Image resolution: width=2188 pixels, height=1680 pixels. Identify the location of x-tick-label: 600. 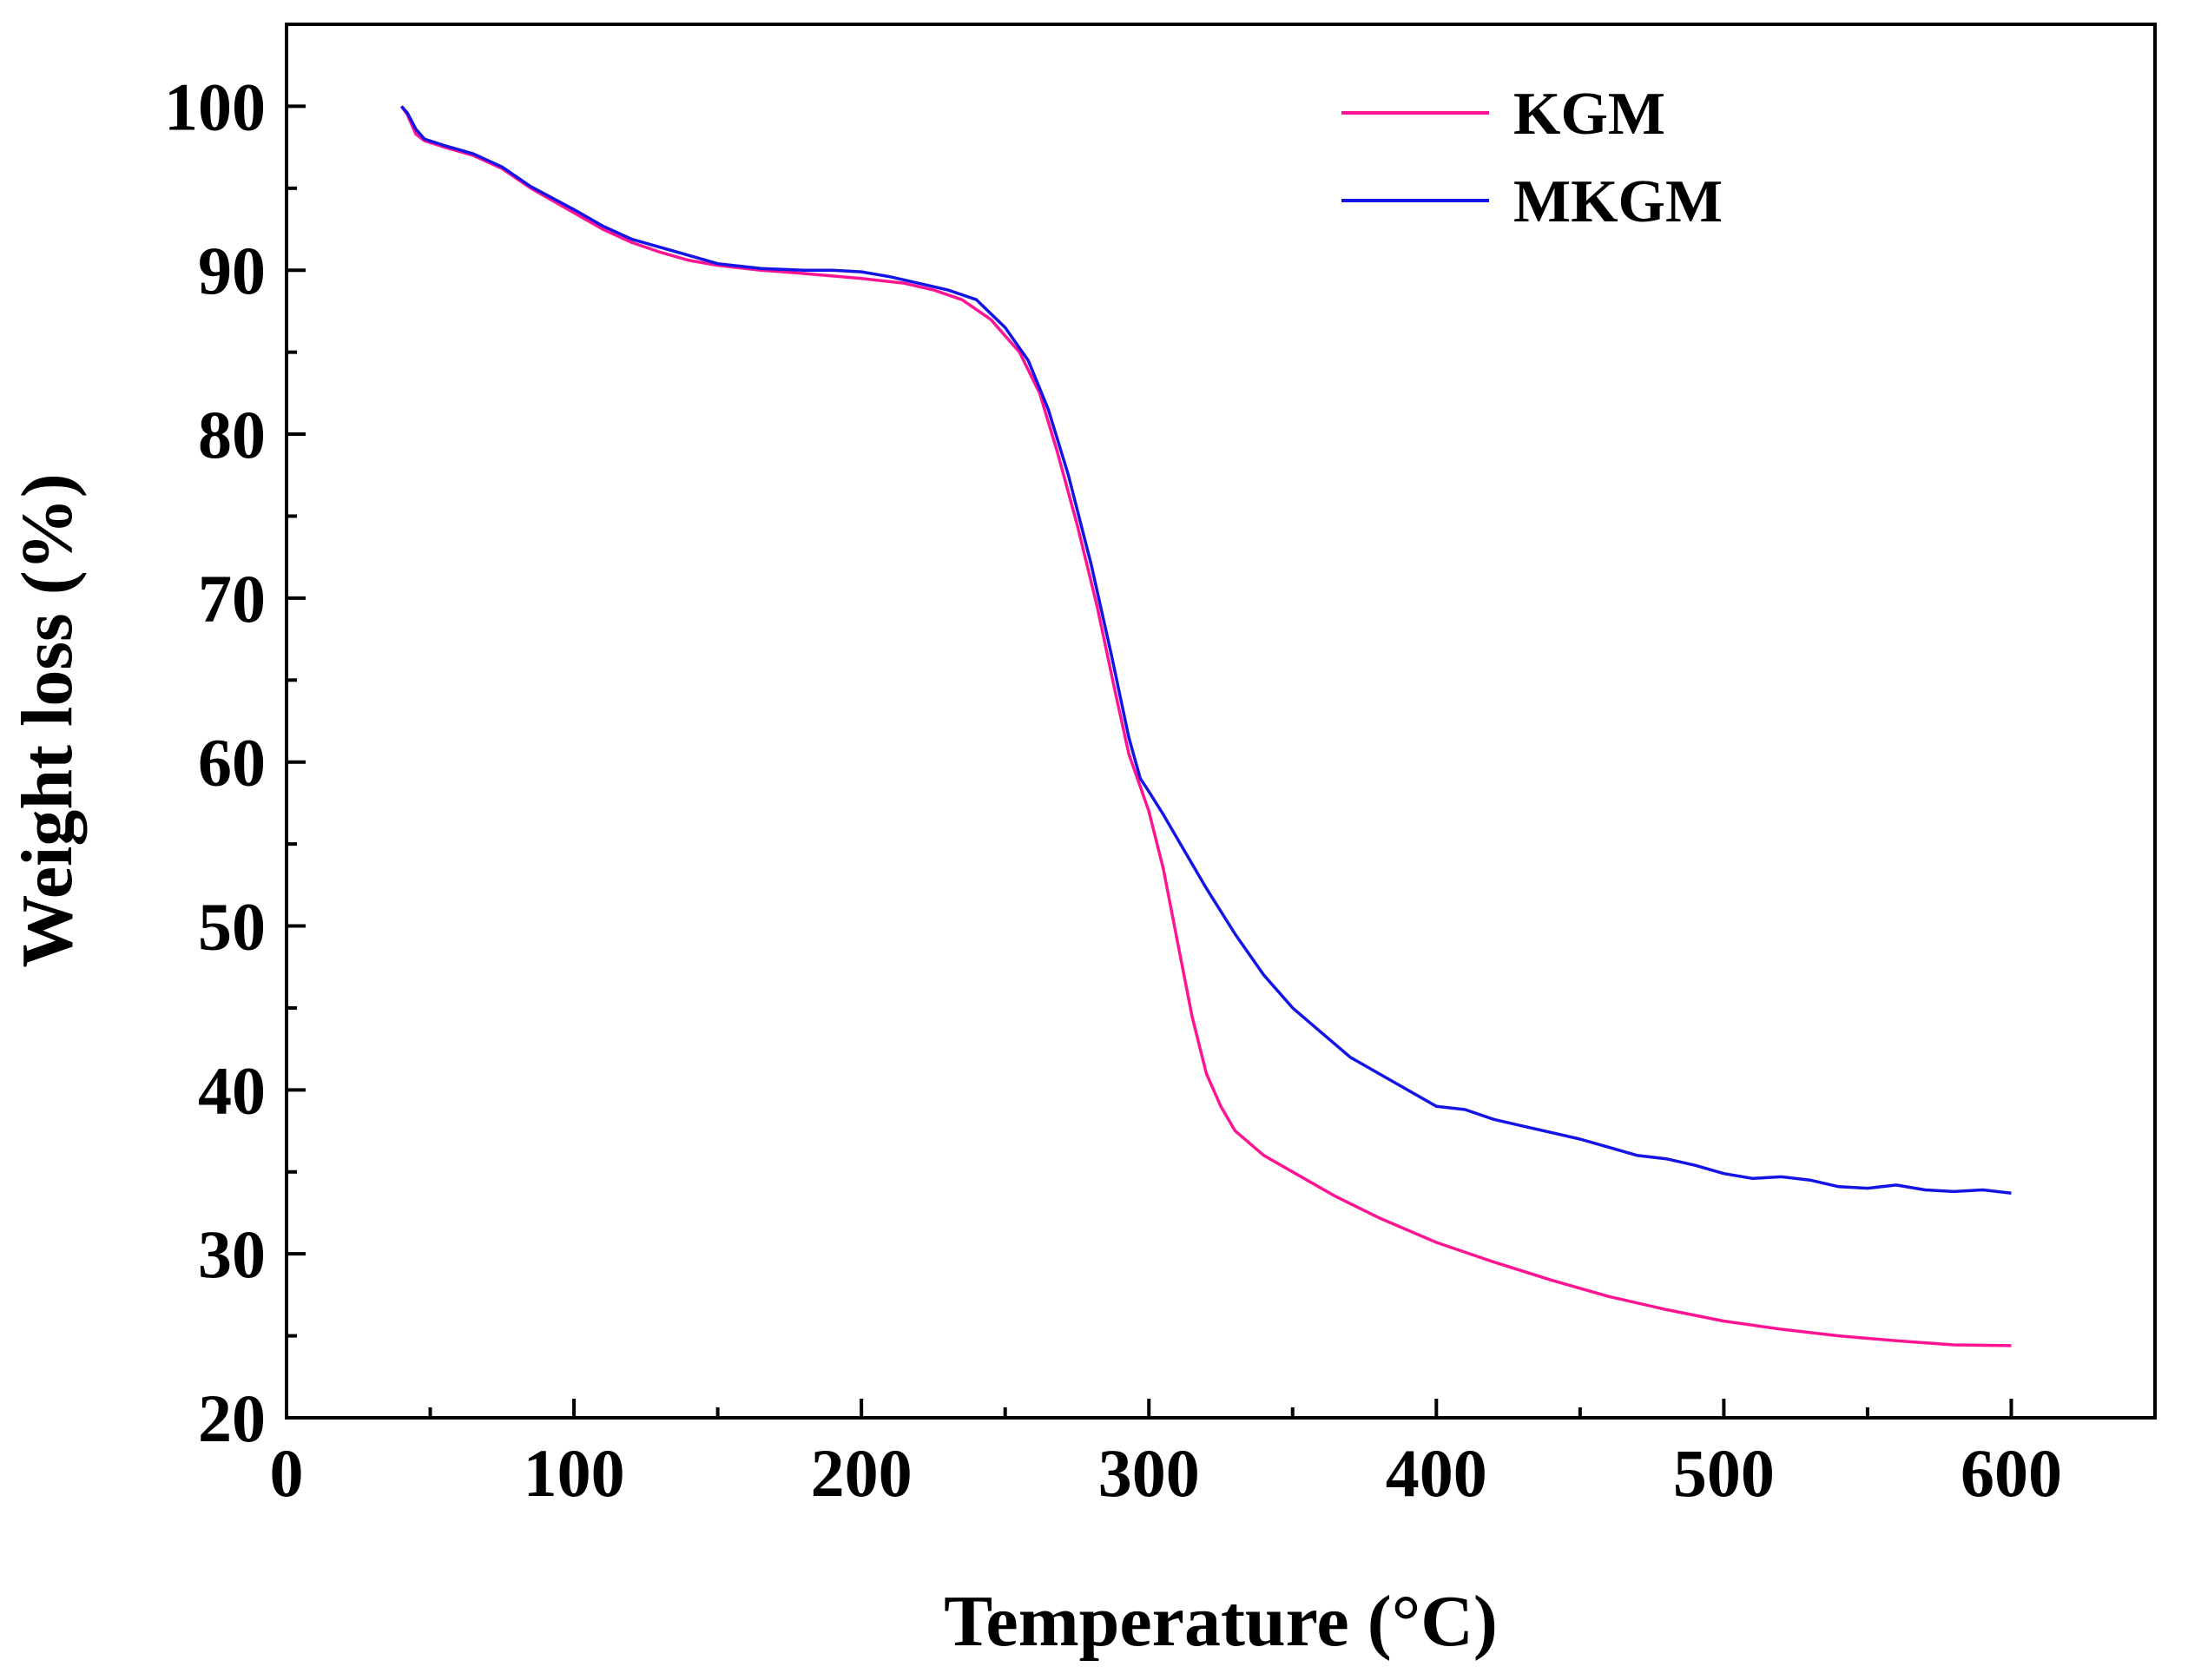
(2011, 1473).